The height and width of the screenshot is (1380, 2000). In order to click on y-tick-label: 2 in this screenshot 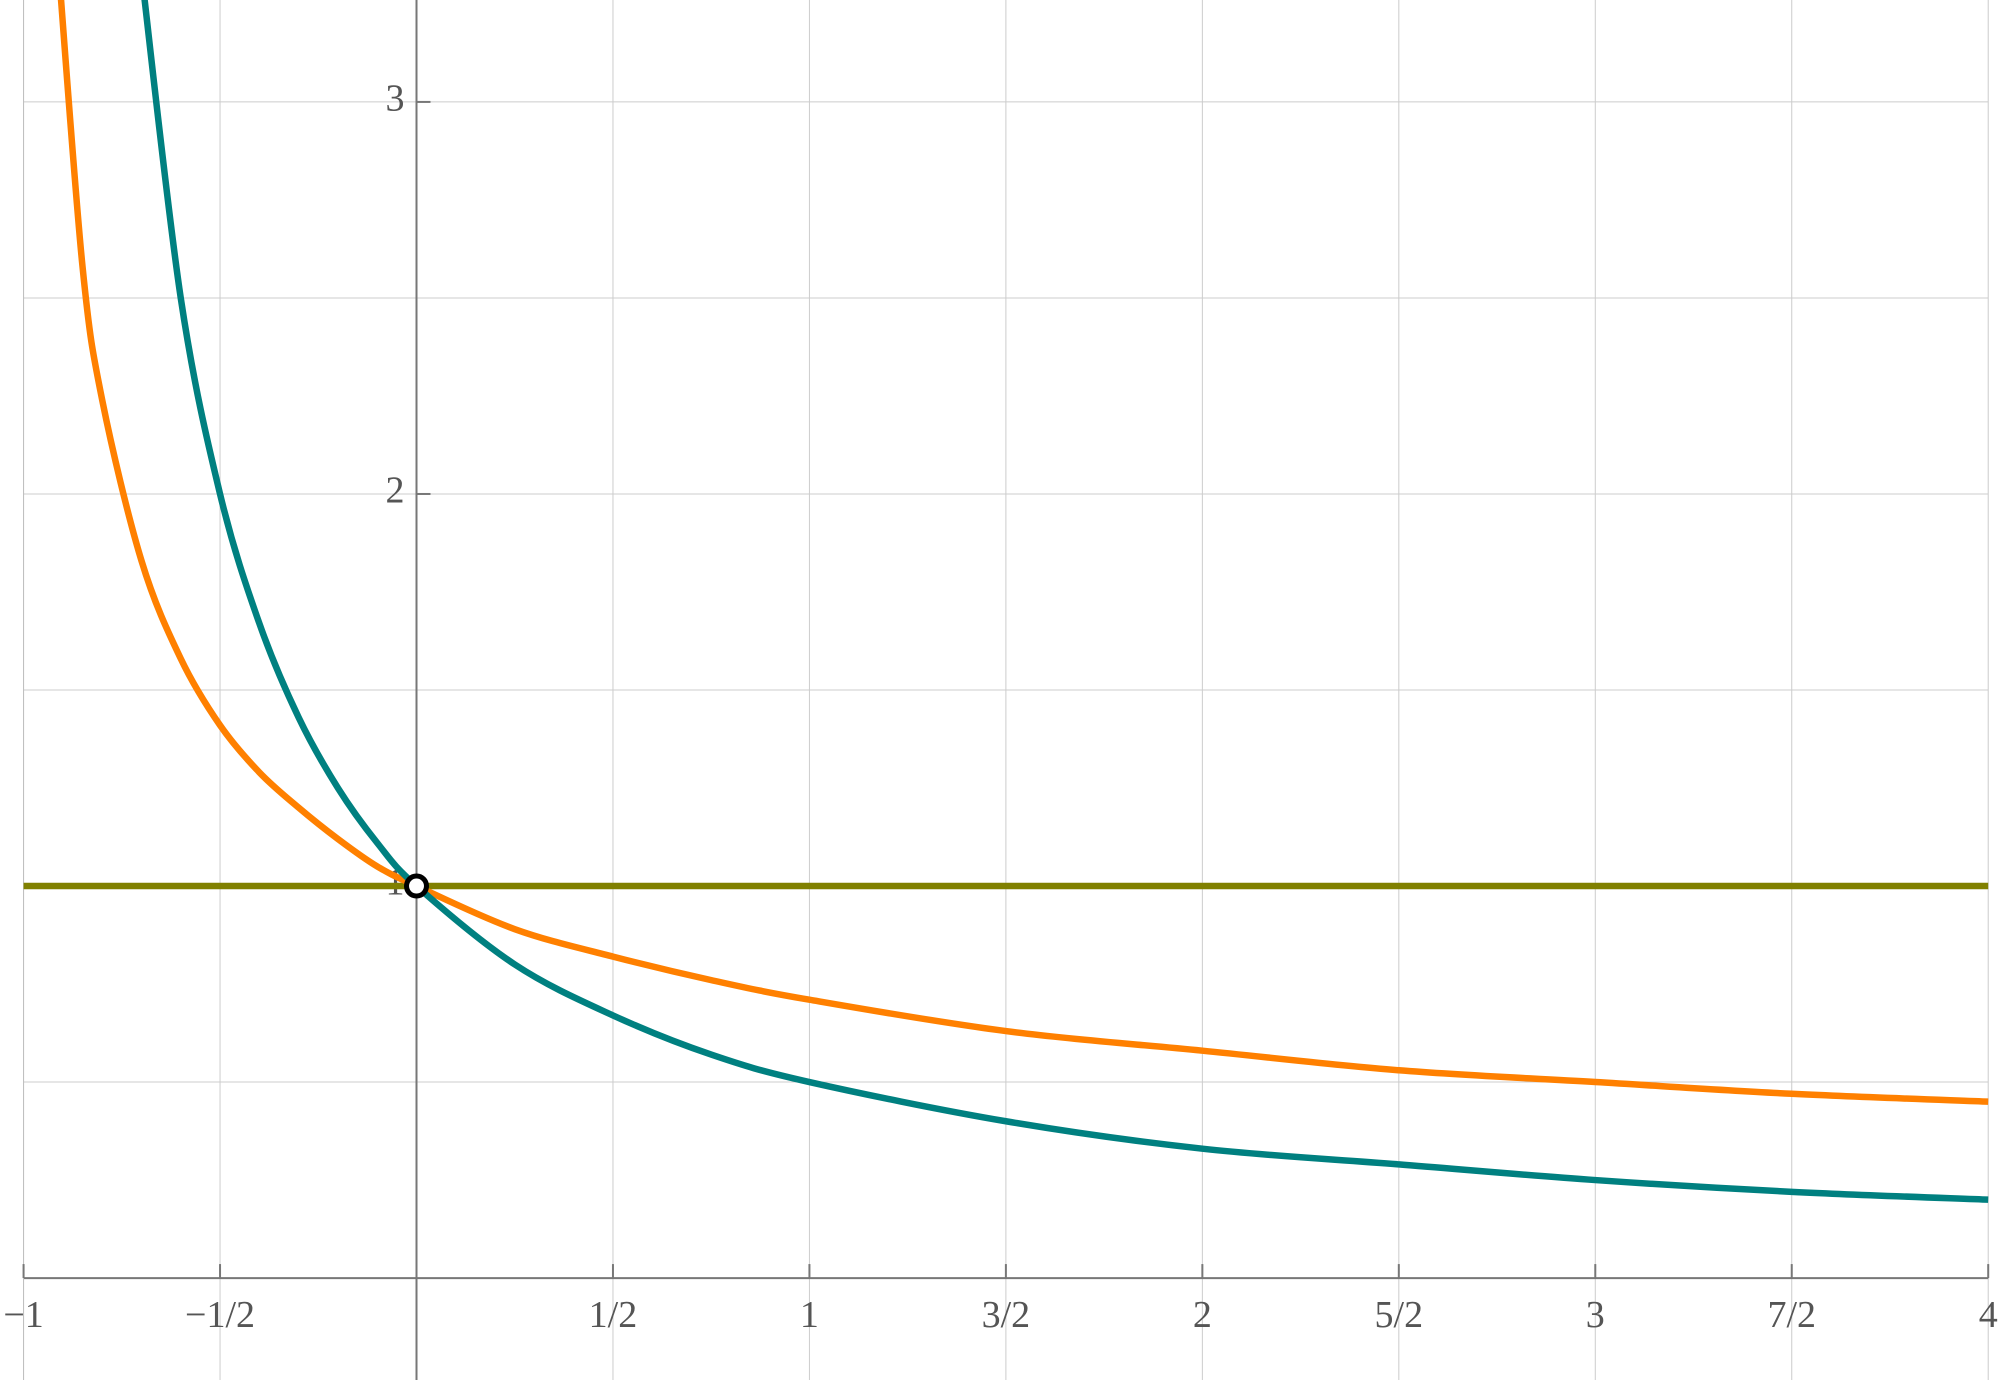, I will do `click(395, 491)`.